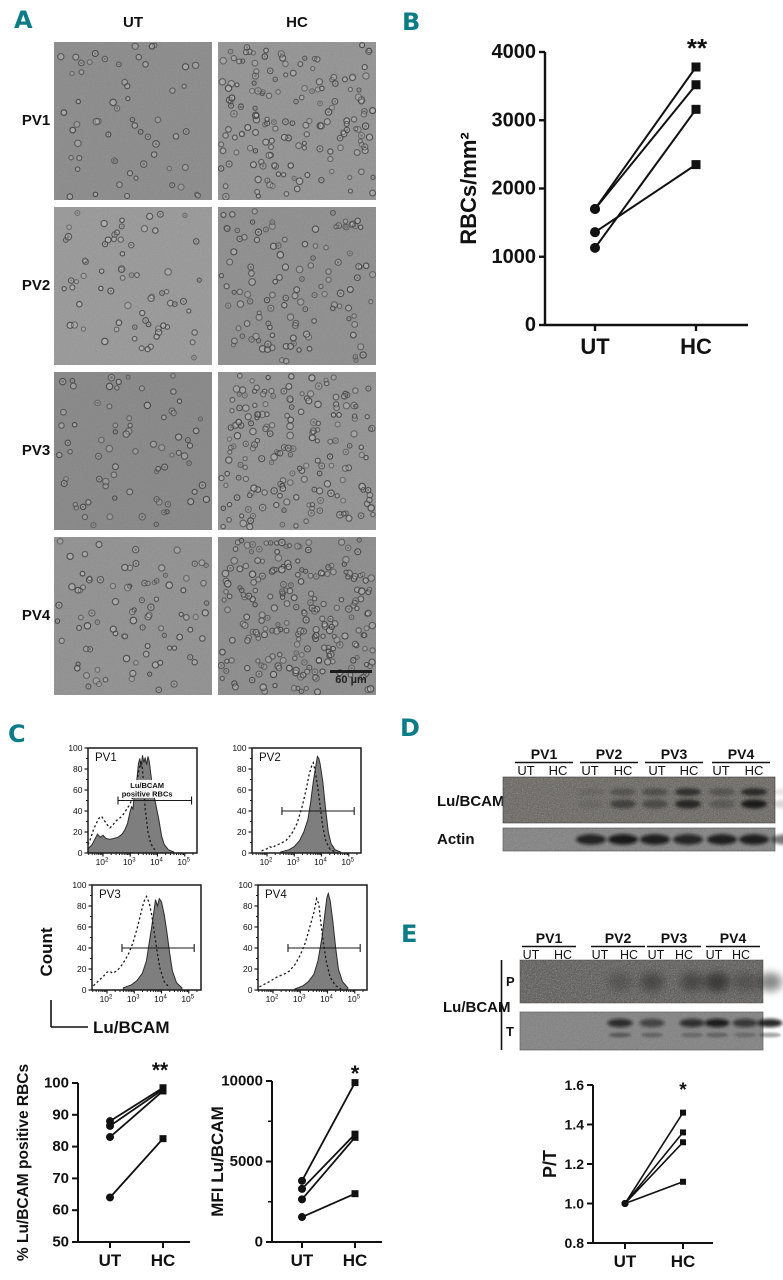  What do you see at coordinates (242, 1081) in the screenshot?
I see `y-tick-label: 10000` at bounding box center [242, 1081].